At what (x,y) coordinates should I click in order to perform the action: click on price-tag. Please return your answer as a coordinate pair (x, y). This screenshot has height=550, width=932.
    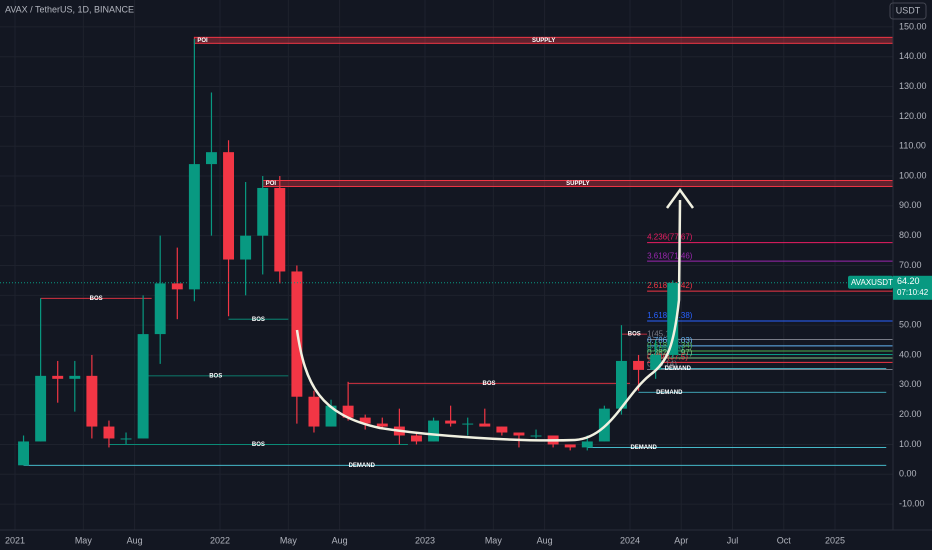
    Looking at the image, I should click on (912, 287).